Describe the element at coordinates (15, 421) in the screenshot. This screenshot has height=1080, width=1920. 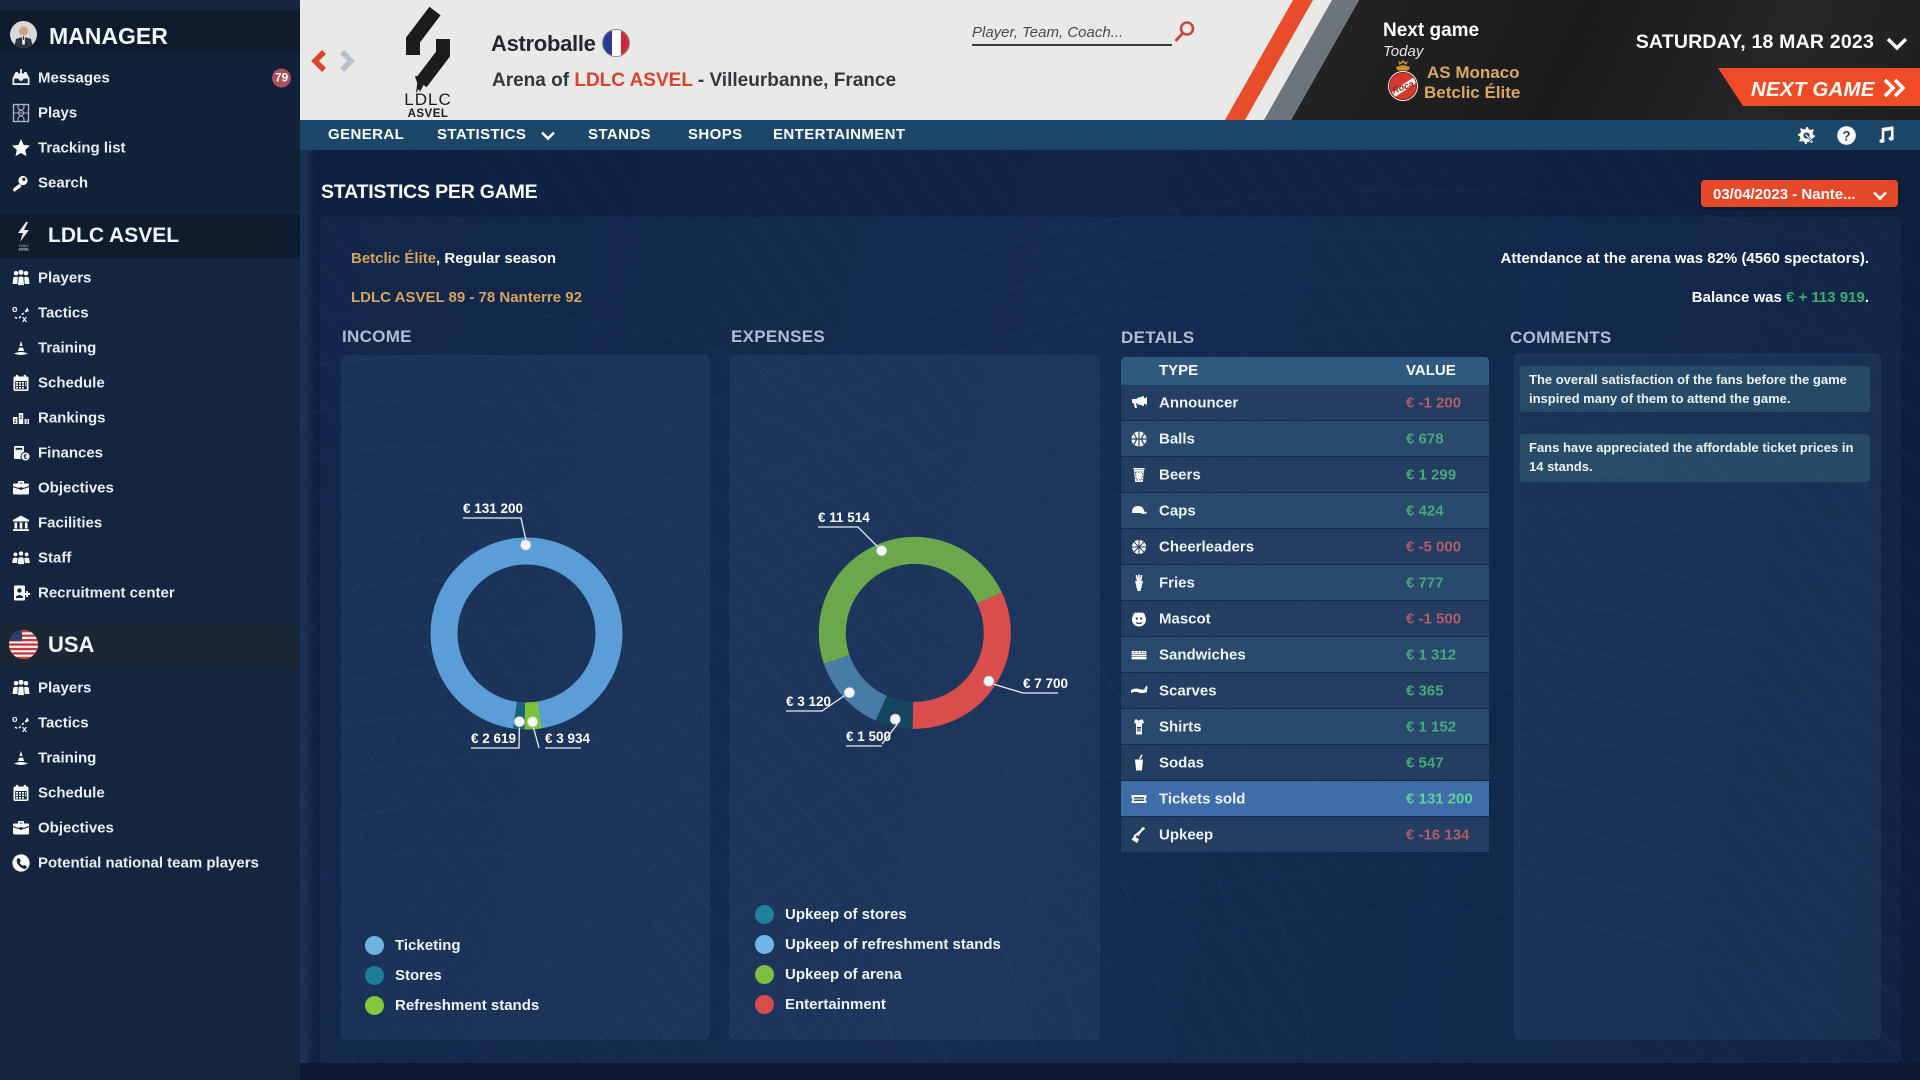
I see `svg-text: 2` at that location.